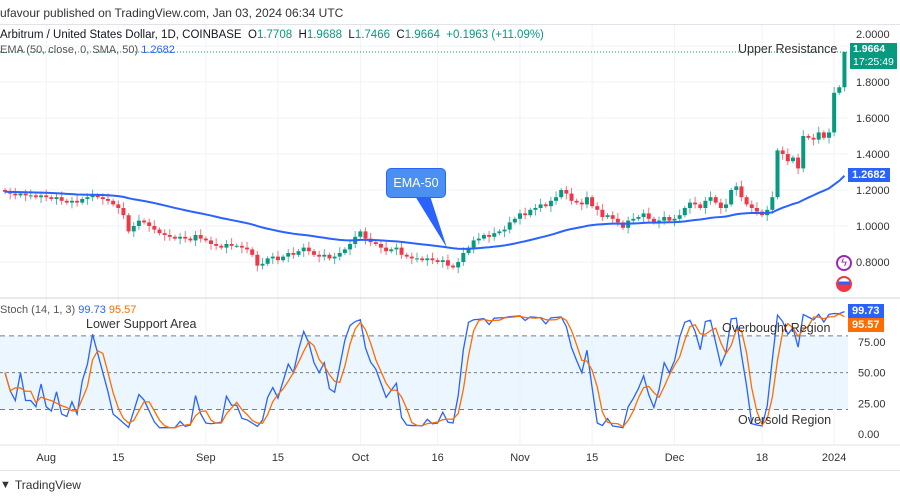 The height and width of the screenshot is (500, 900). Describe the element at coordinates (869, 175) in the screenshot. I see `ema-price-tag: 1.2682` at that location.